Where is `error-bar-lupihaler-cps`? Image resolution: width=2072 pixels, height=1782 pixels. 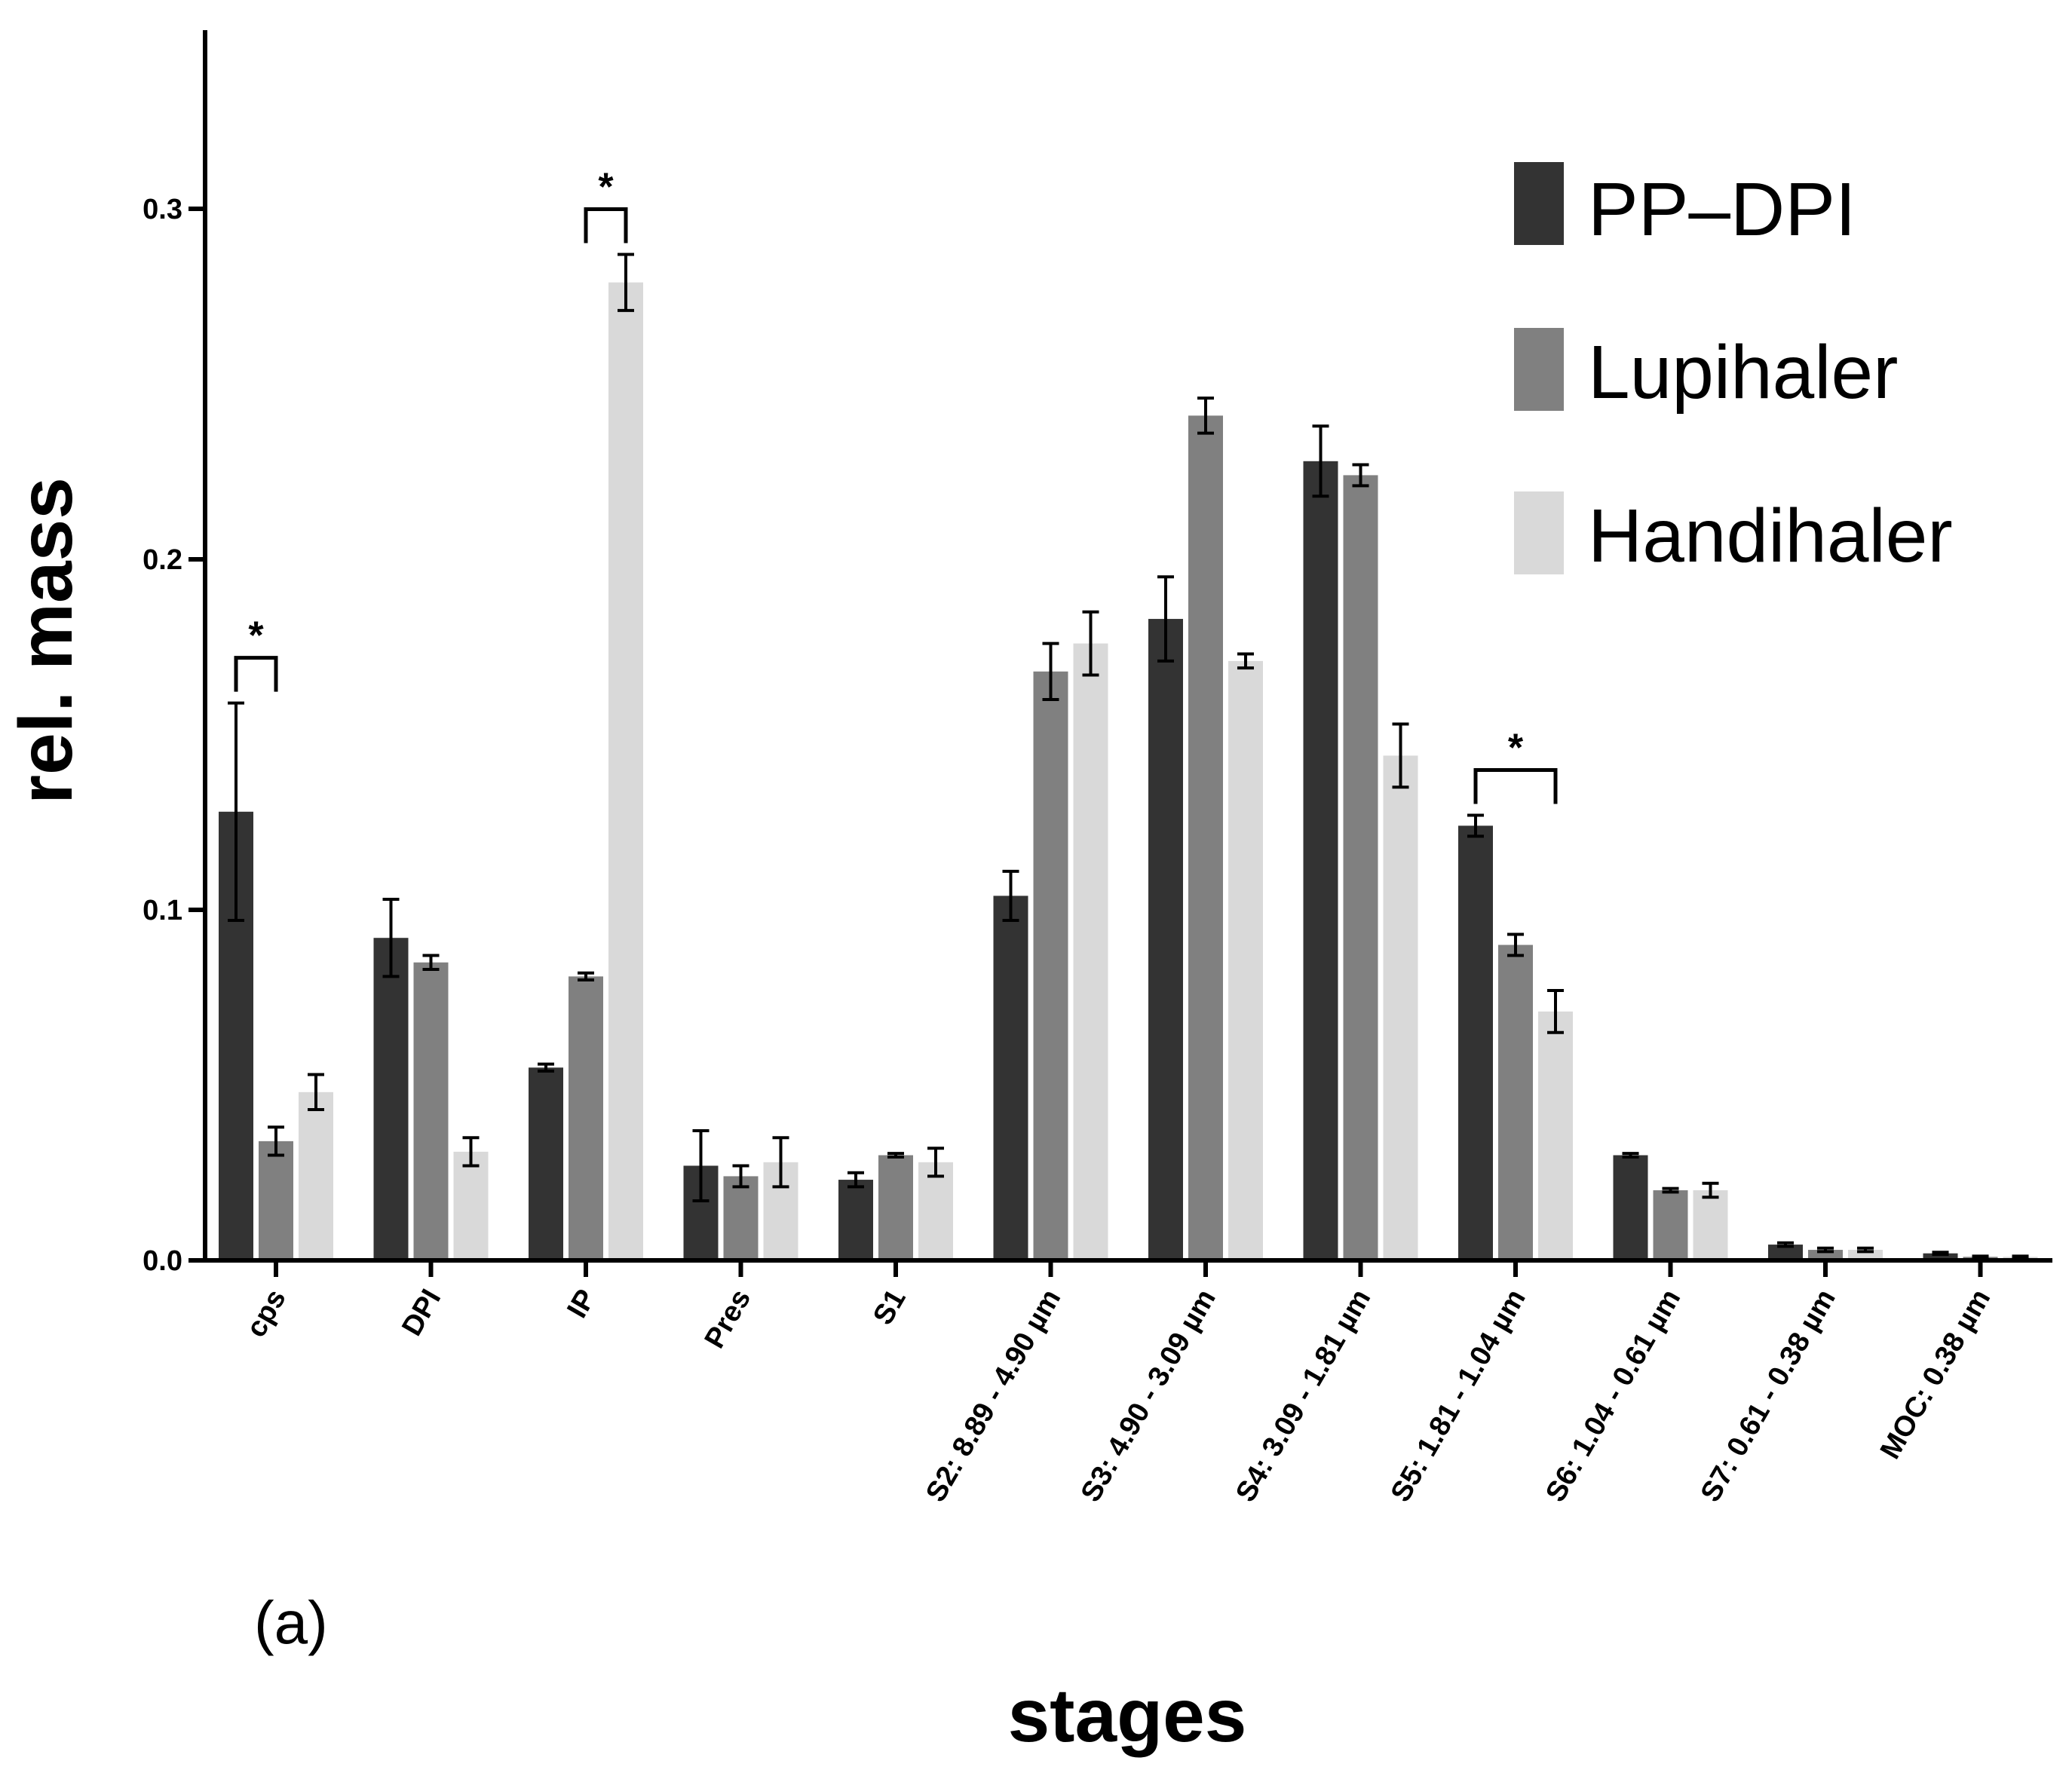
error-bar-lupihaler-cps is located at coordinates (276, 1141).